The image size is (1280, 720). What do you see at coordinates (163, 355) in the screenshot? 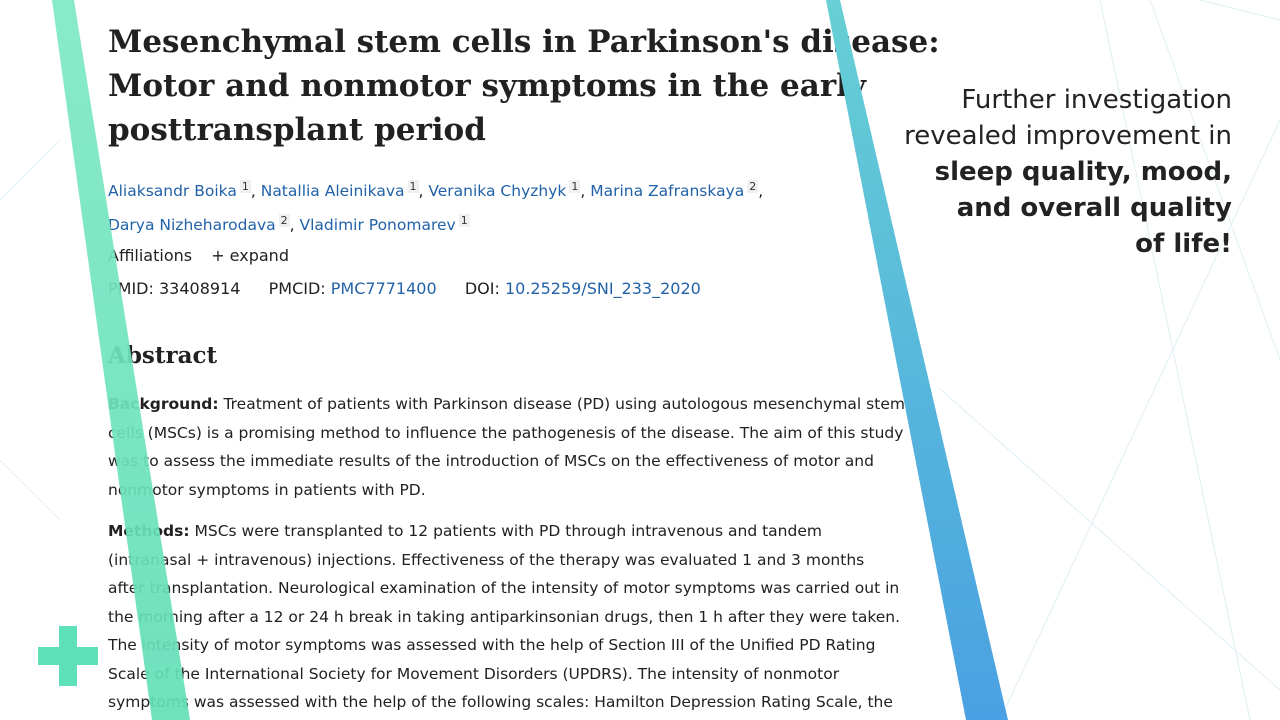
I see `abstract-heading: Abstract` at bounding box center [163, 355].